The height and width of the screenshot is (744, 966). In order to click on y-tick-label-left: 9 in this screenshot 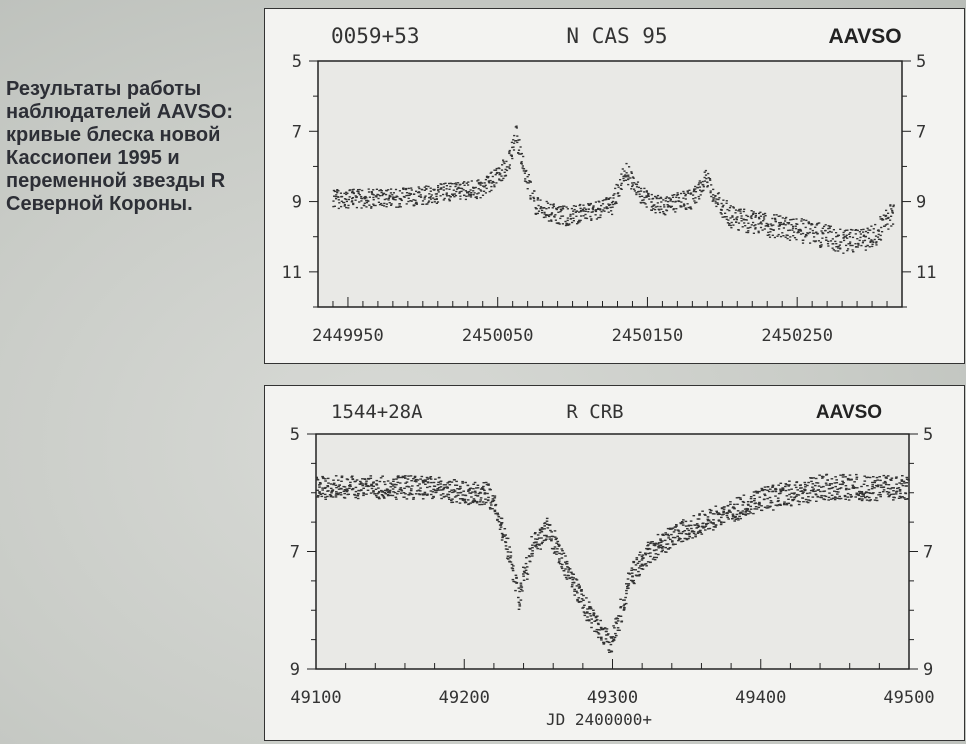, I will do `click(297, 203)`.